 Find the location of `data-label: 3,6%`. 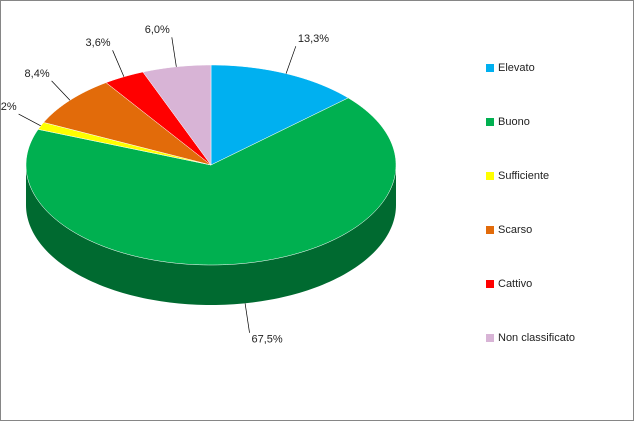

data-label: 3,6% is located at coordinates (98, 43).